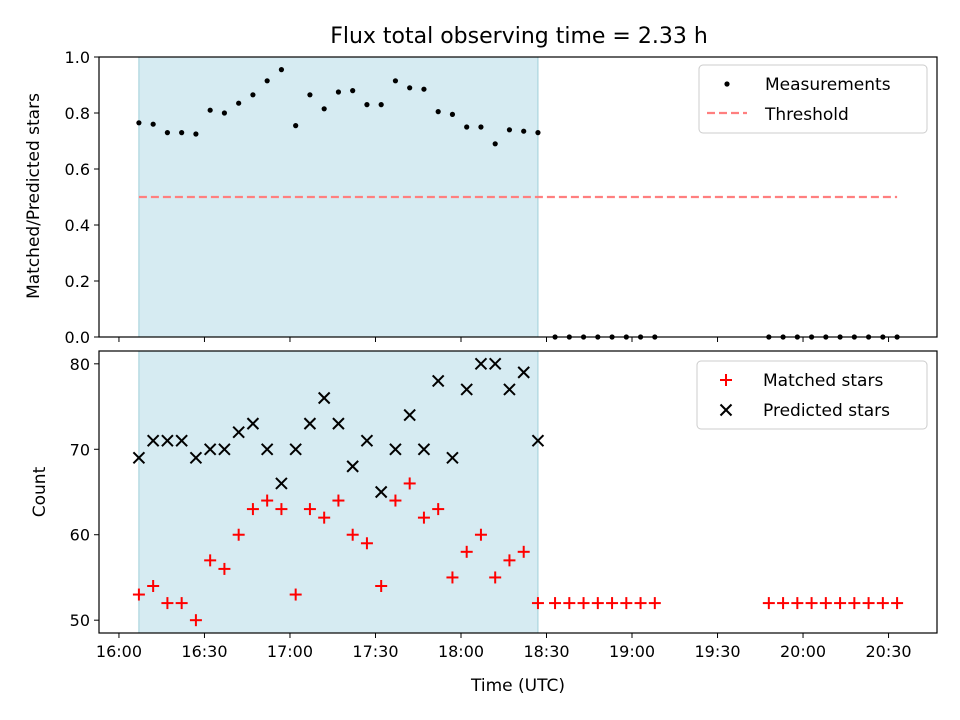 Image resolution: width=960 pixels, height=720 pixels. I want to click on y-tick-label: 80, so click(80, 364).